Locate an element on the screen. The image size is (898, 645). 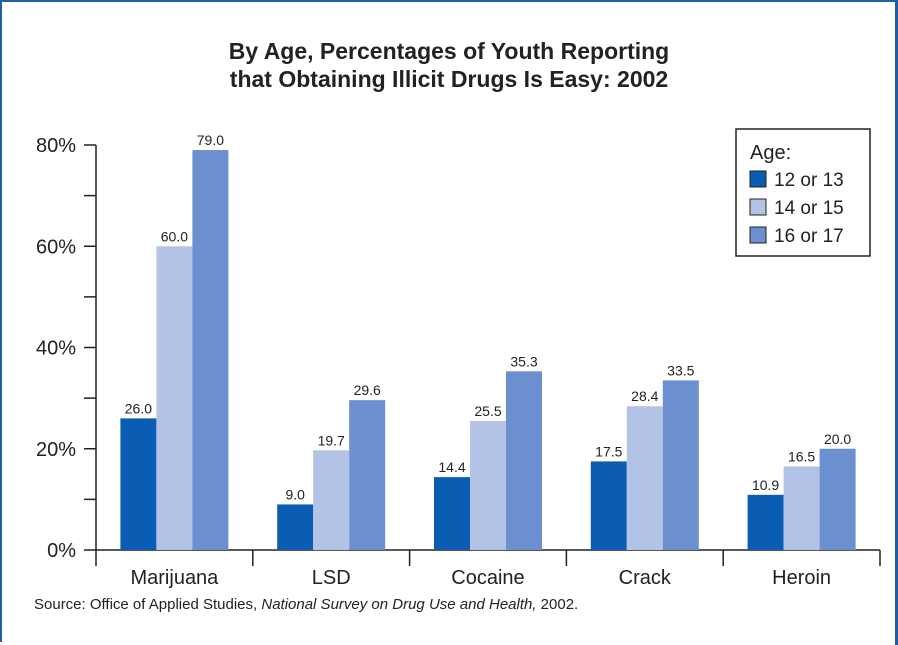
y-tick-label: 20% is located at coordinates (56, 450).